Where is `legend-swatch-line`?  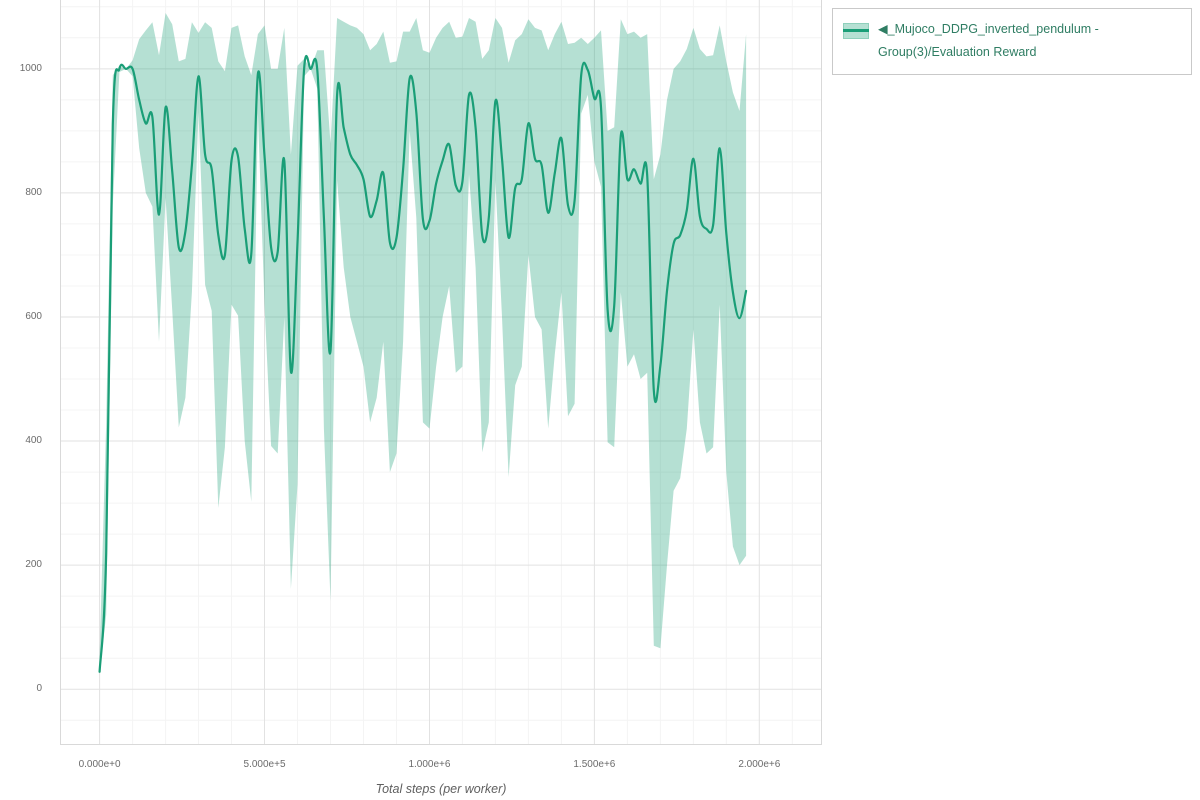
legend-swatch-line is located at coordinates (856, 30).